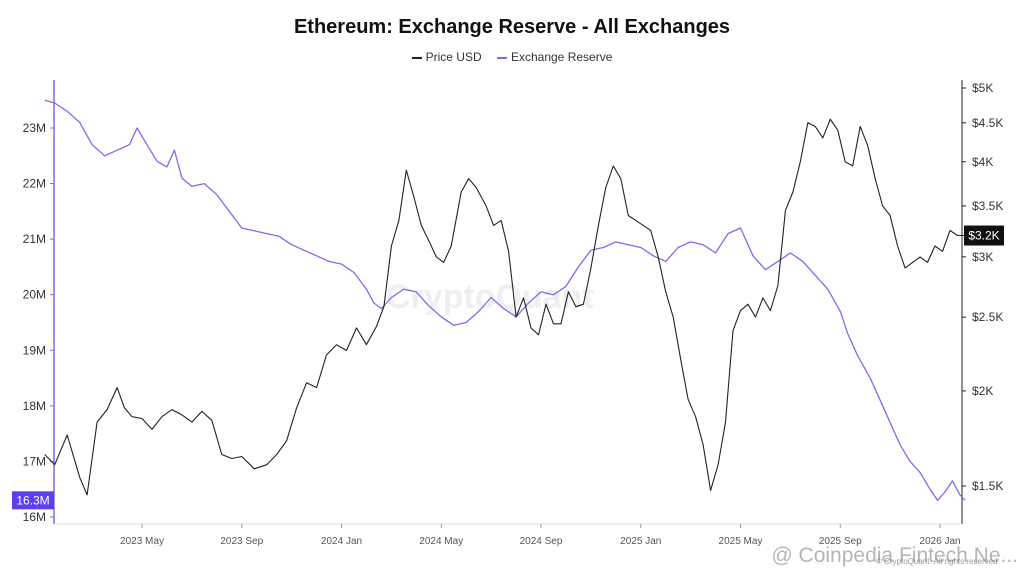 The width and height of the screenshot is (1024, 576). I want to click on y-left-tick-label: 17M, so click(34, 461).